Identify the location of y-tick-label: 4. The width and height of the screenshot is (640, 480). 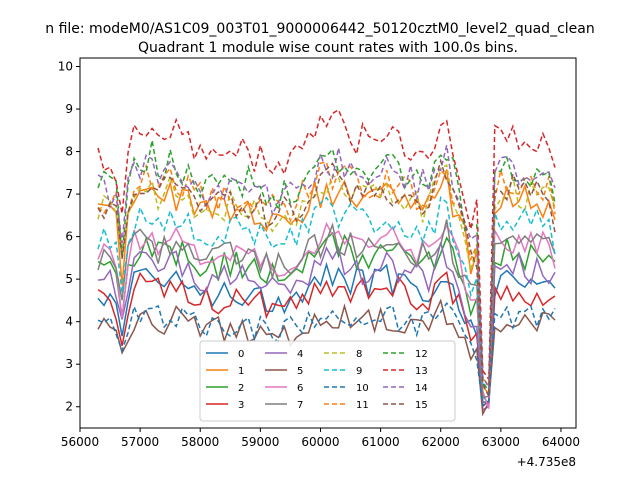
(69, 322).